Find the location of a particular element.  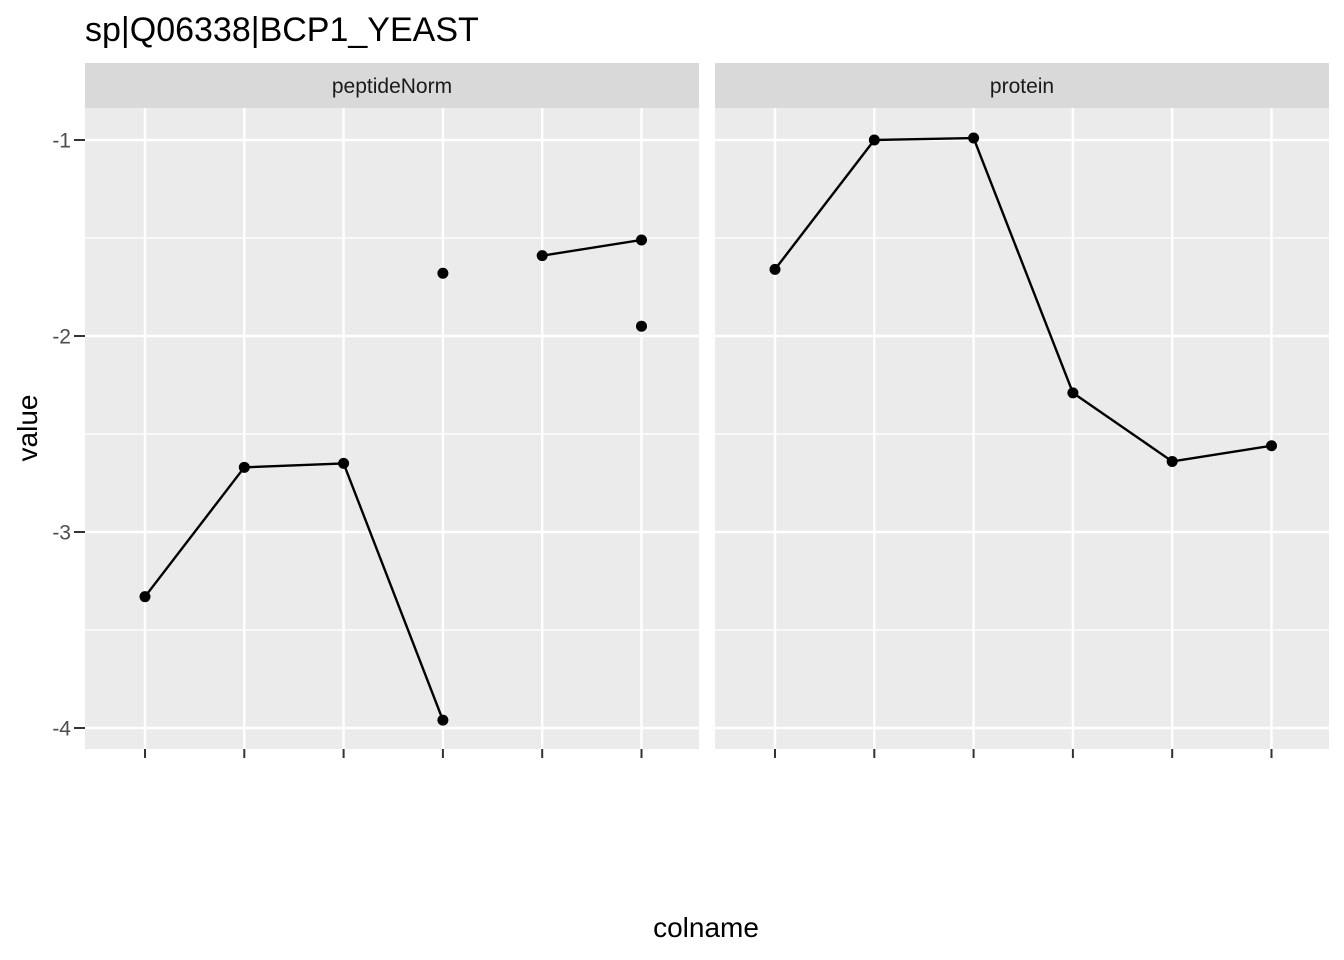

y-axis-title: value is located at coordinates (27, 428).